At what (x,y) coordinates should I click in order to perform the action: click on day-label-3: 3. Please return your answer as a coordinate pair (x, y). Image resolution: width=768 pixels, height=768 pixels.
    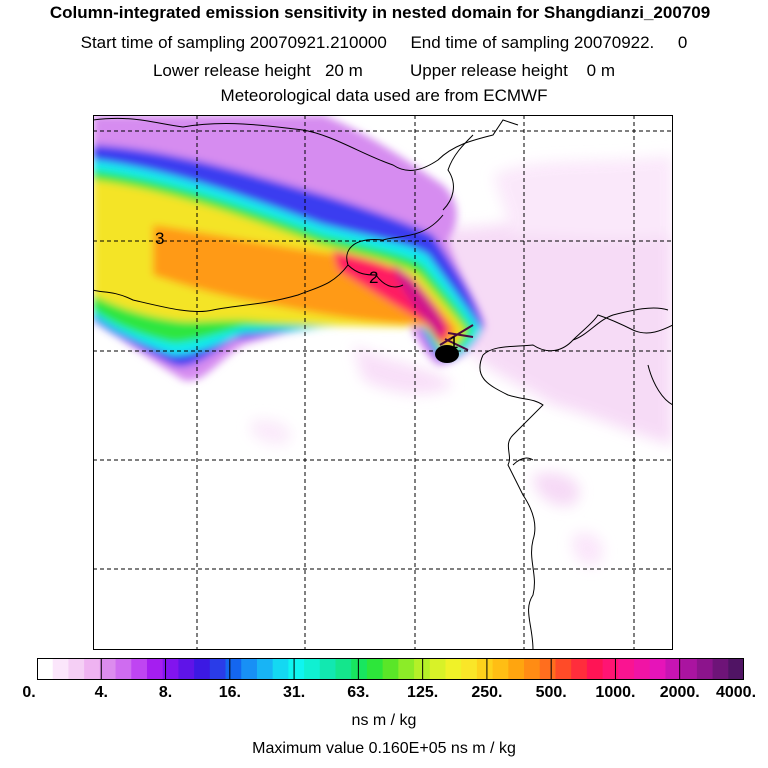
    Looking at the image, I should click on (159, 238).